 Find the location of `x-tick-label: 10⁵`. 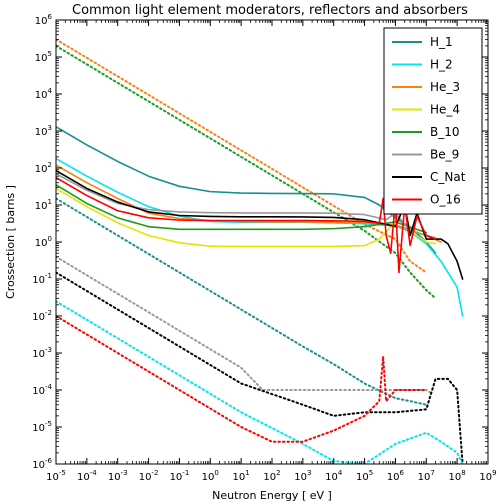

x-tick-label: 10⁵ is located at coordinates (364, 476).